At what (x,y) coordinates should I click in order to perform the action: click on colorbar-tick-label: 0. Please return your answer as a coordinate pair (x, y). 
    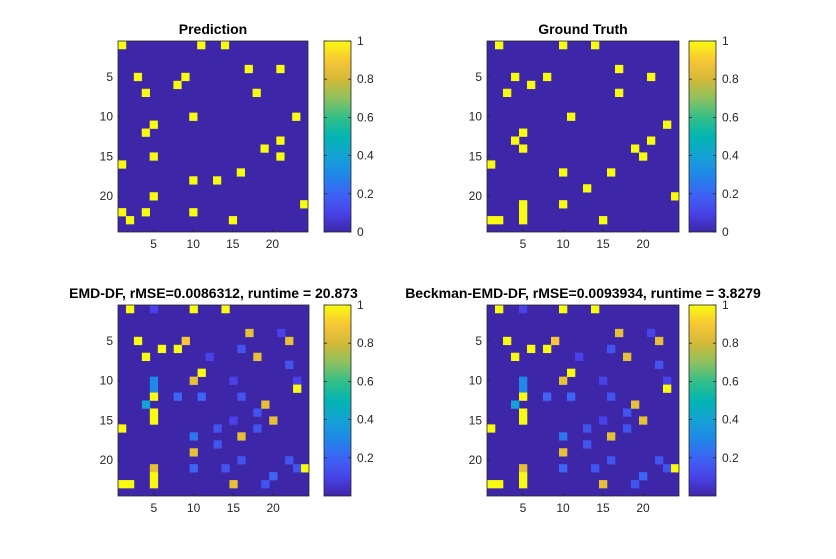
    Looking at the image, I should click on (725, 232).